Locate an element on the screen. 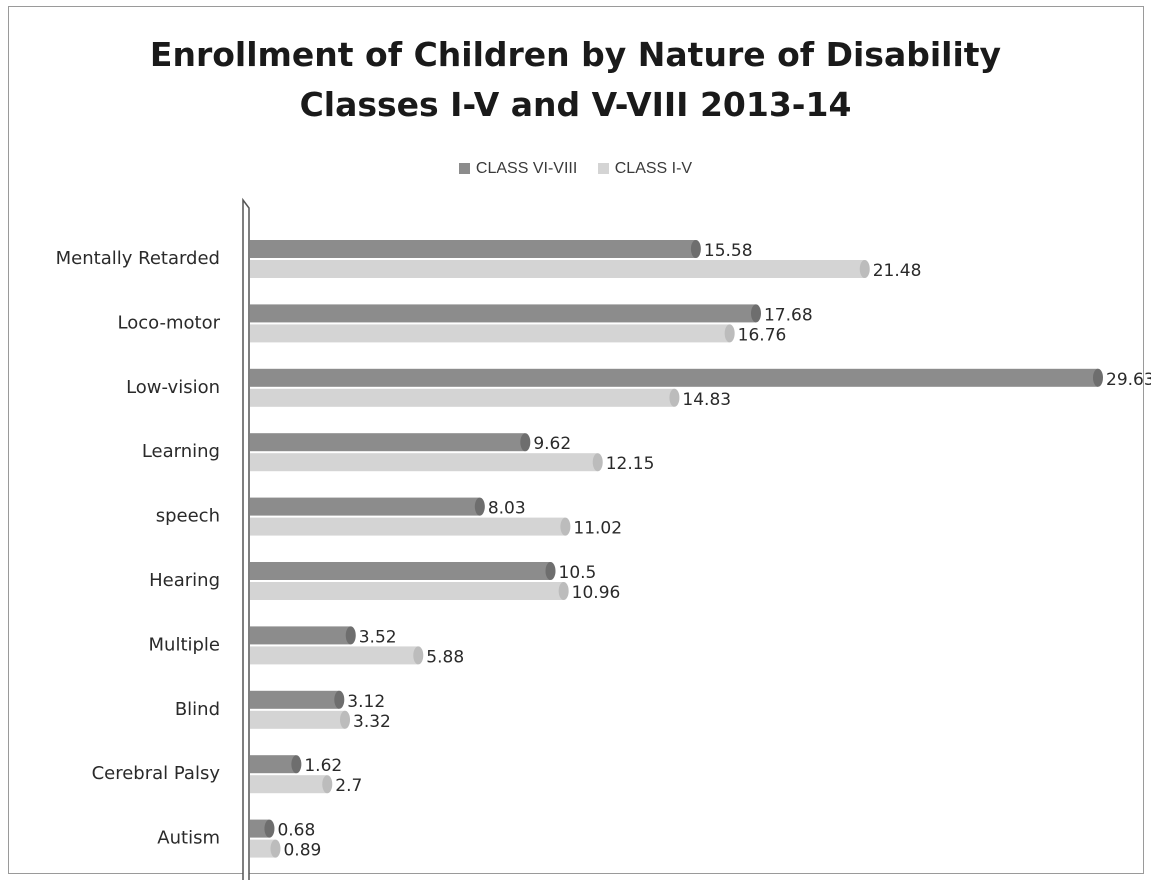 The height and width of the screenshot is (880, 1151). value-label-class-i-v-blind: 3.32 is located at coordinates (372, 722).